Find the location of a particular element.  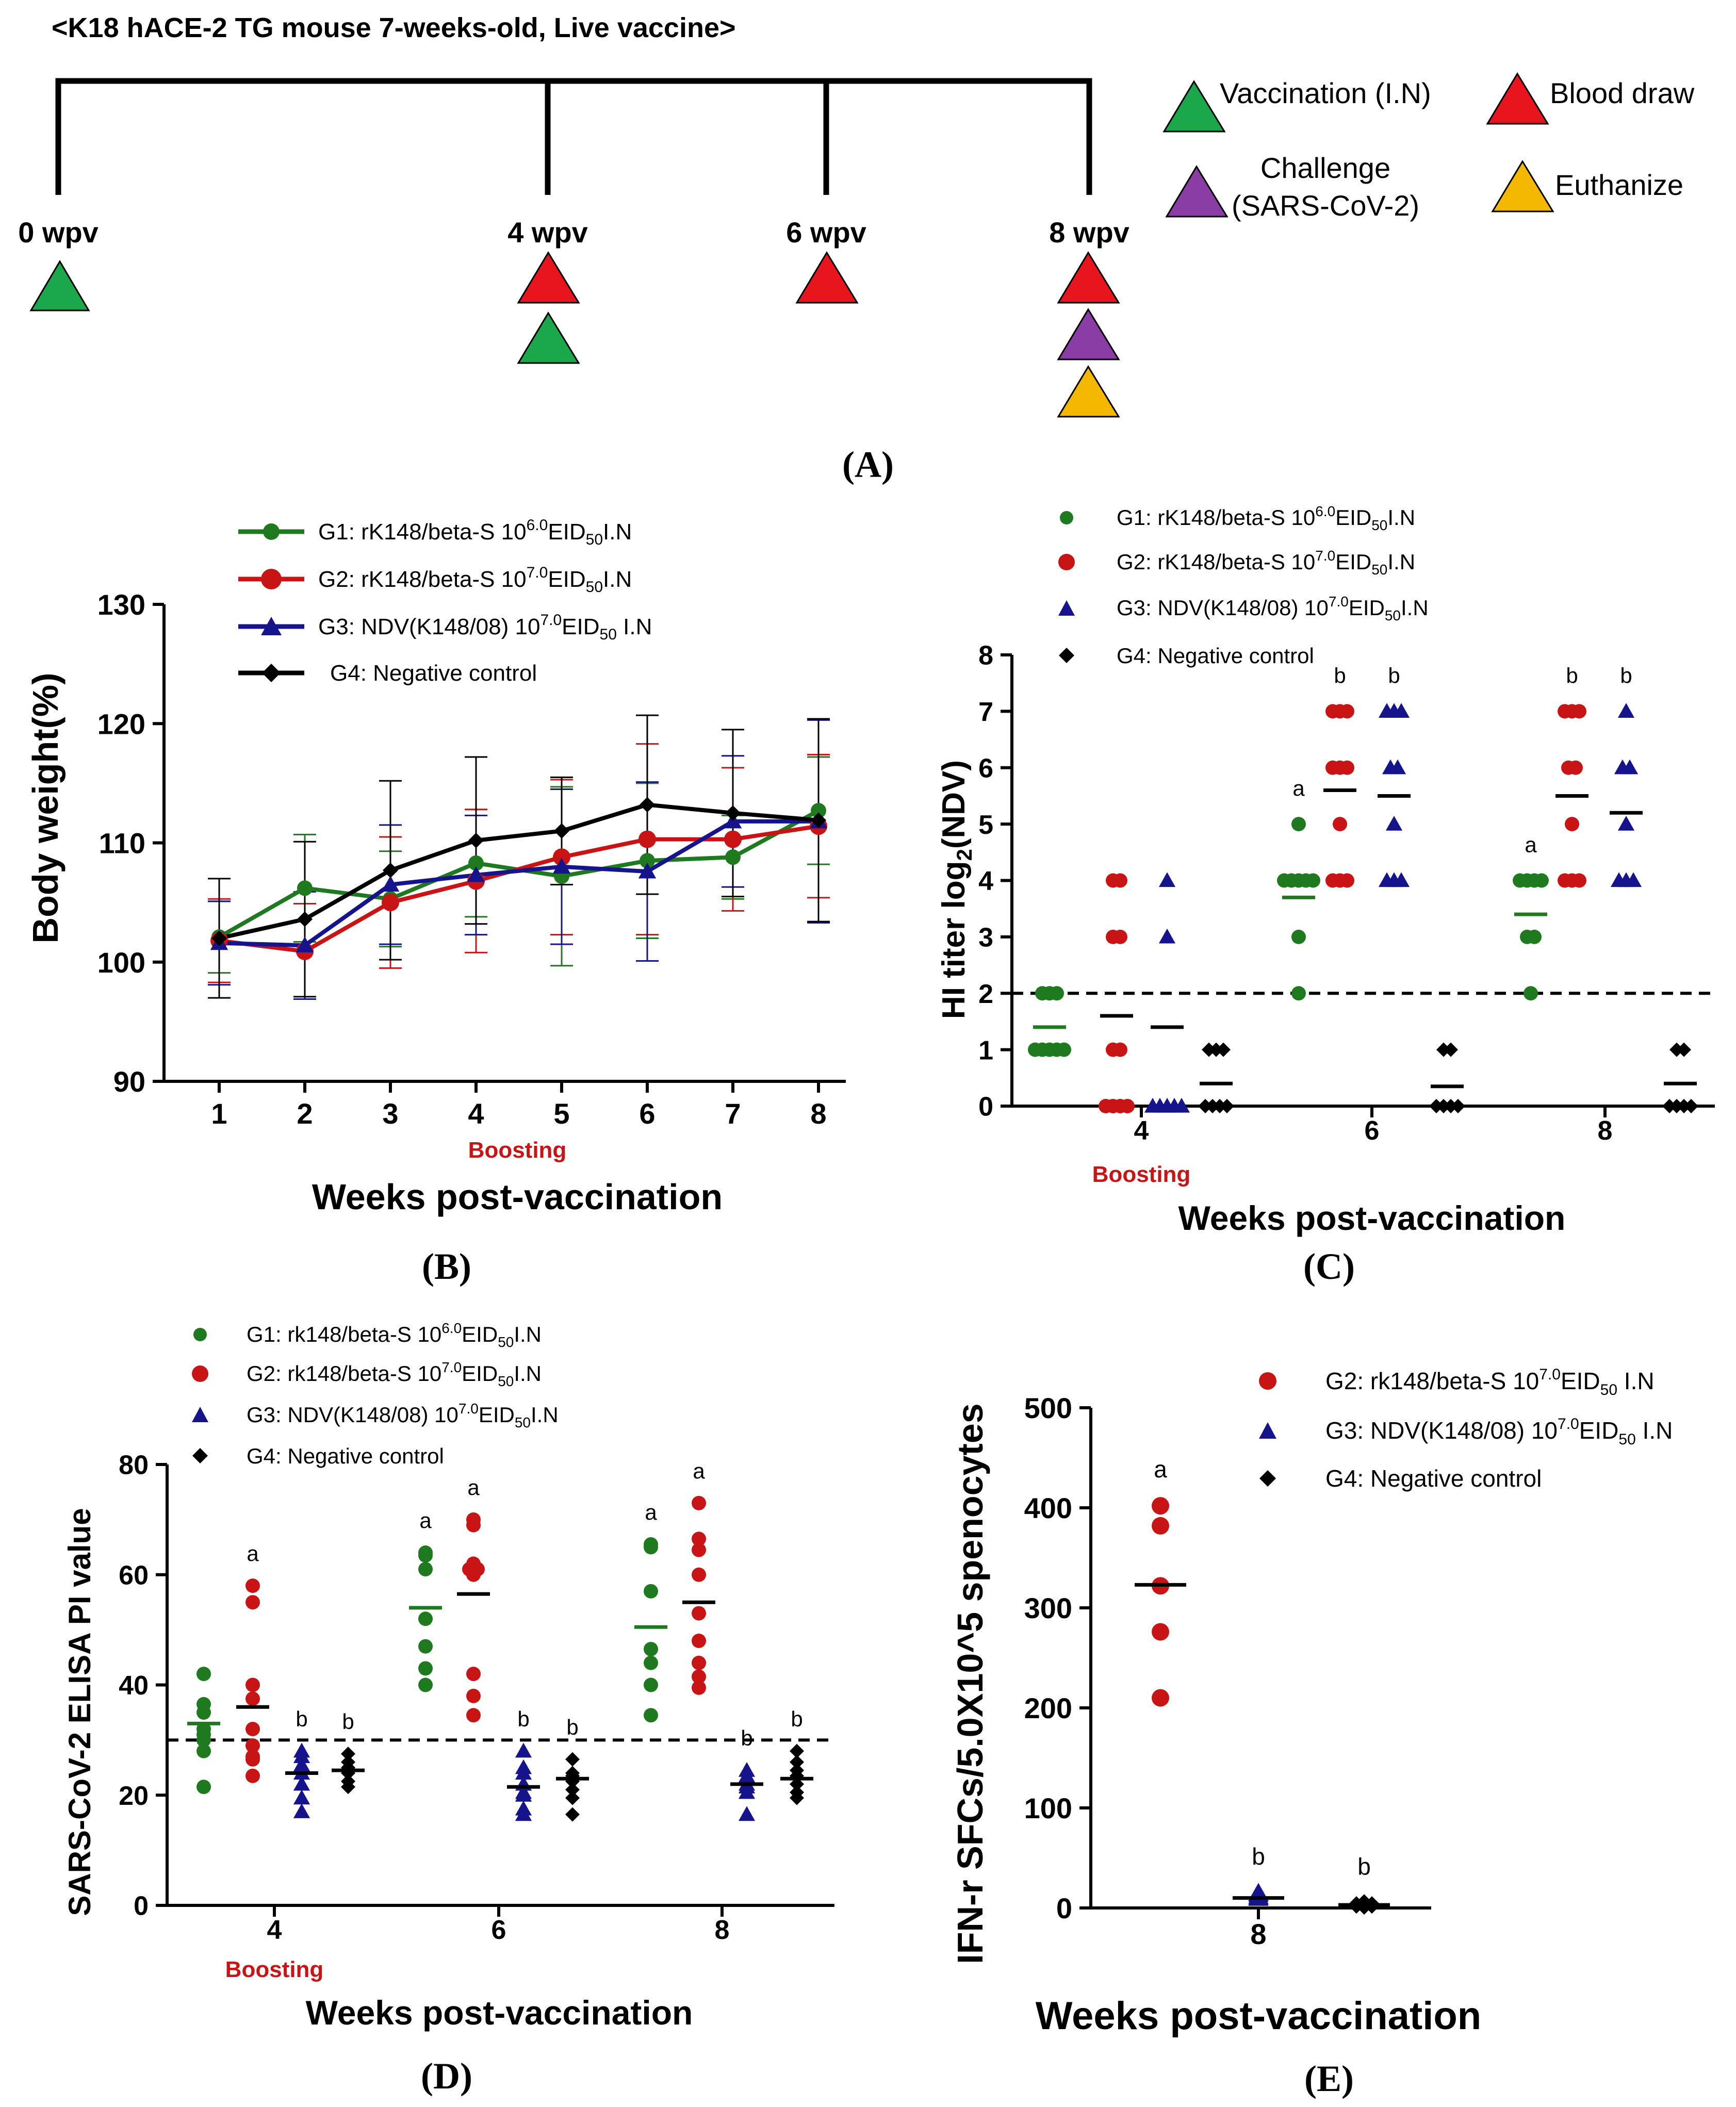

legend-c-g1-label: G1: rK148/beta-S 106.0EID50I.N is located at coordinates (1266, 518).